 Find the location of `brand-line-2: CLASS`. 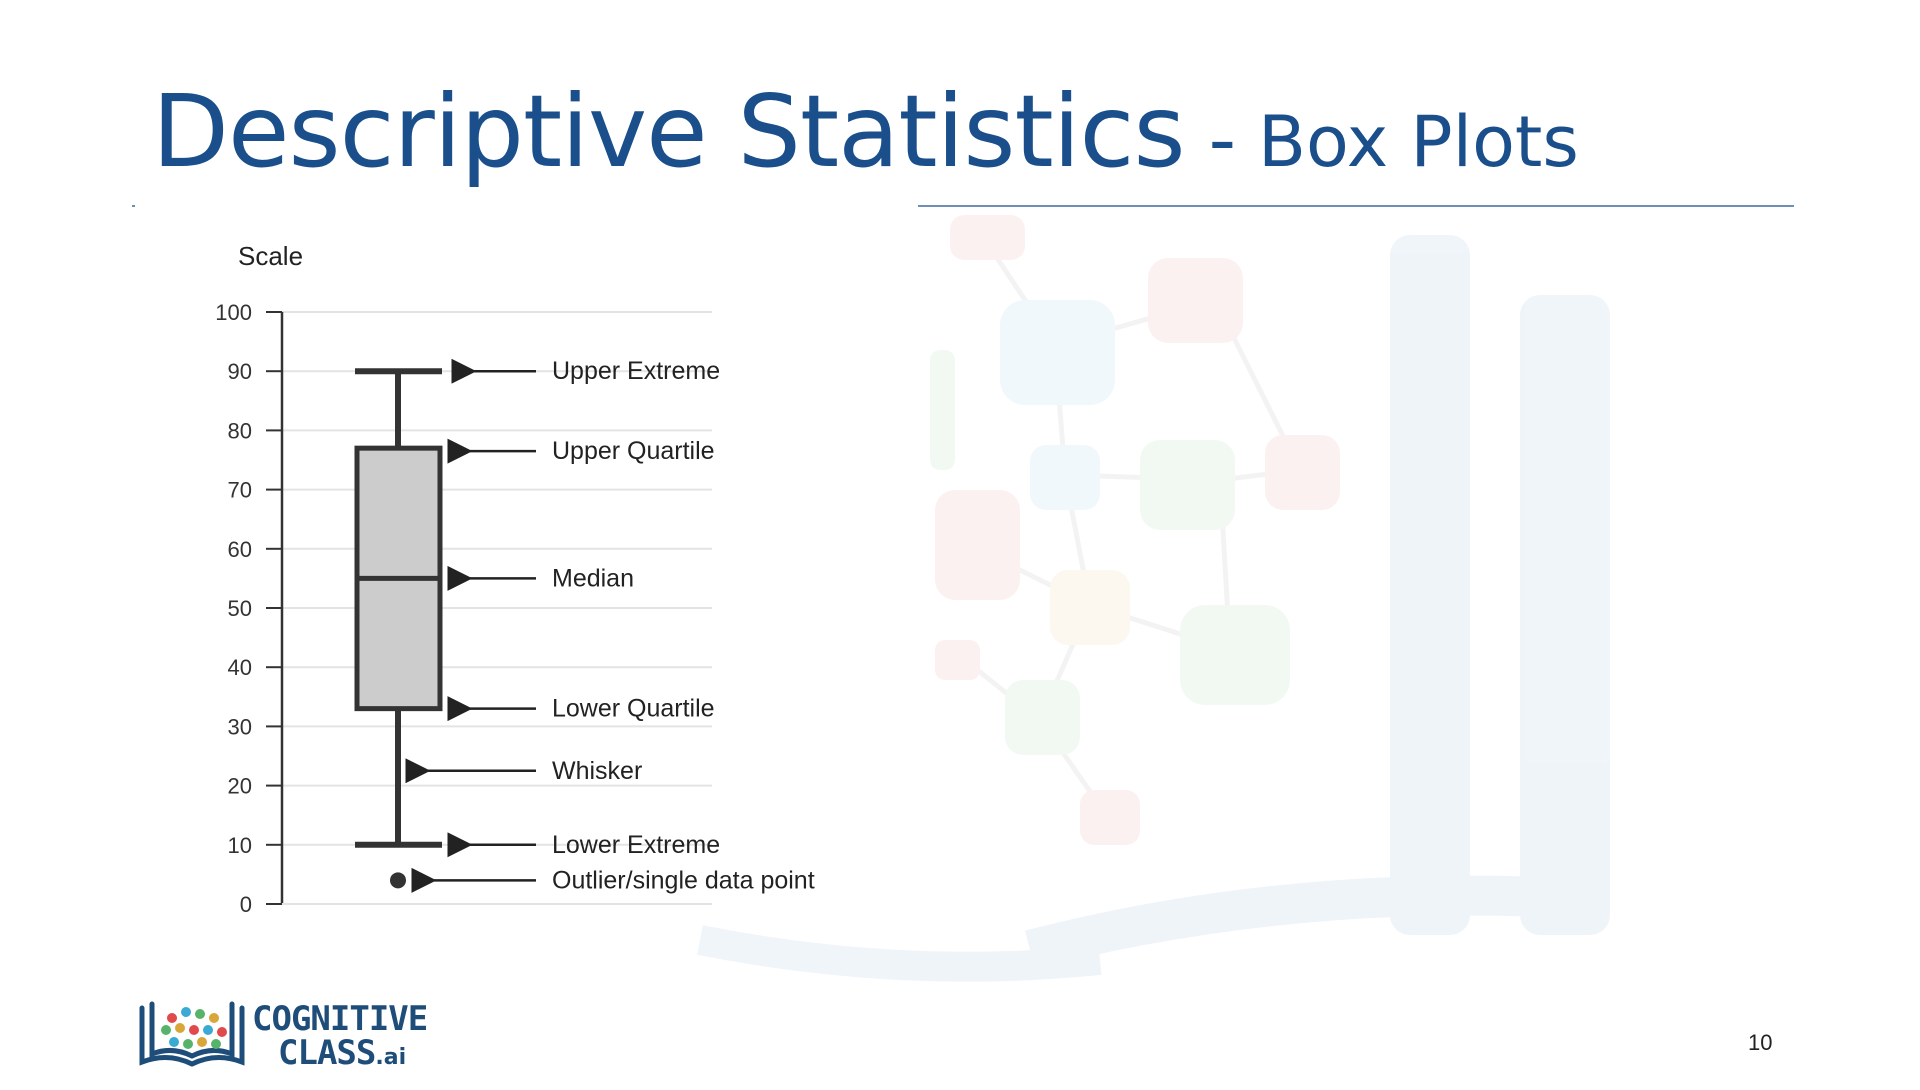

brand-line-2: CLASS is located at coordinates (327, 1053).